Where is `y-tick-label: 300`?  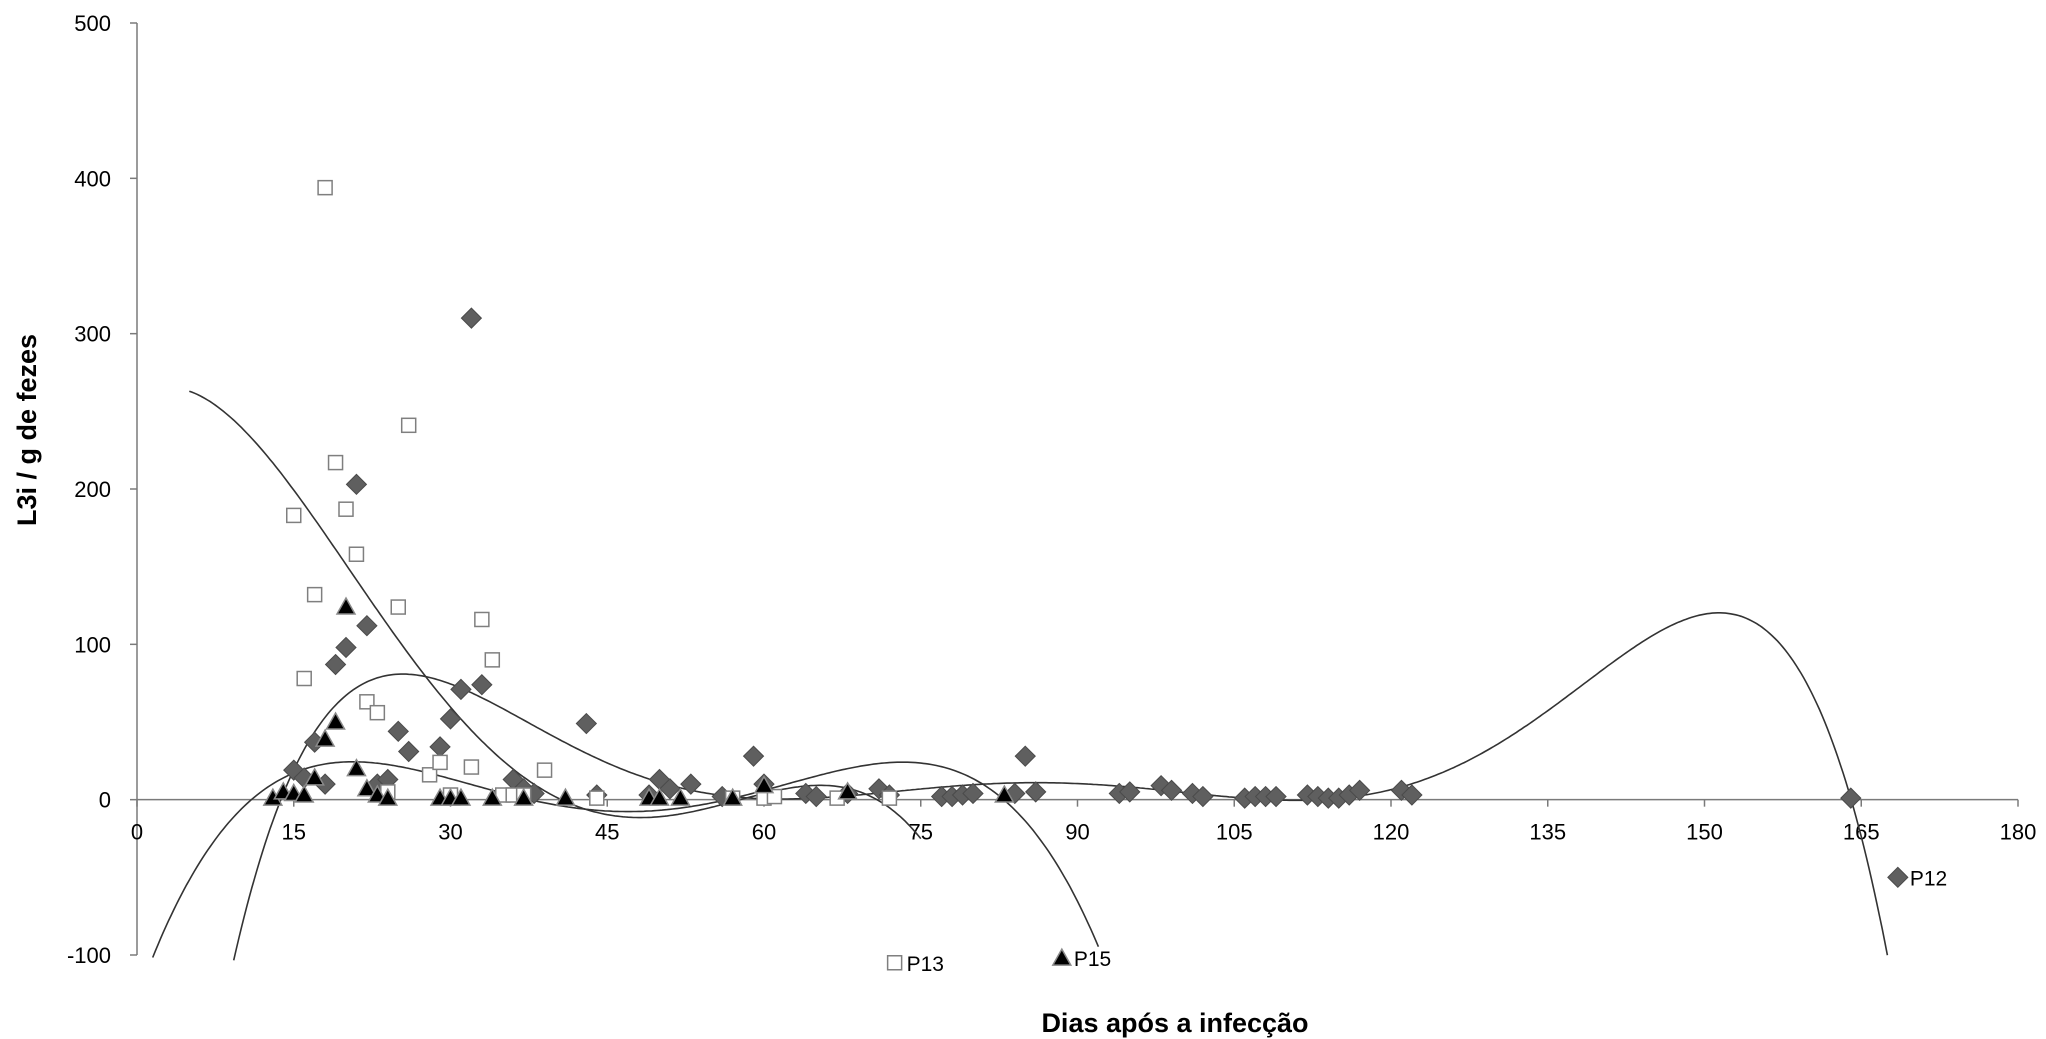 y-tick-label: 300 is located at coordinates (92, 334).